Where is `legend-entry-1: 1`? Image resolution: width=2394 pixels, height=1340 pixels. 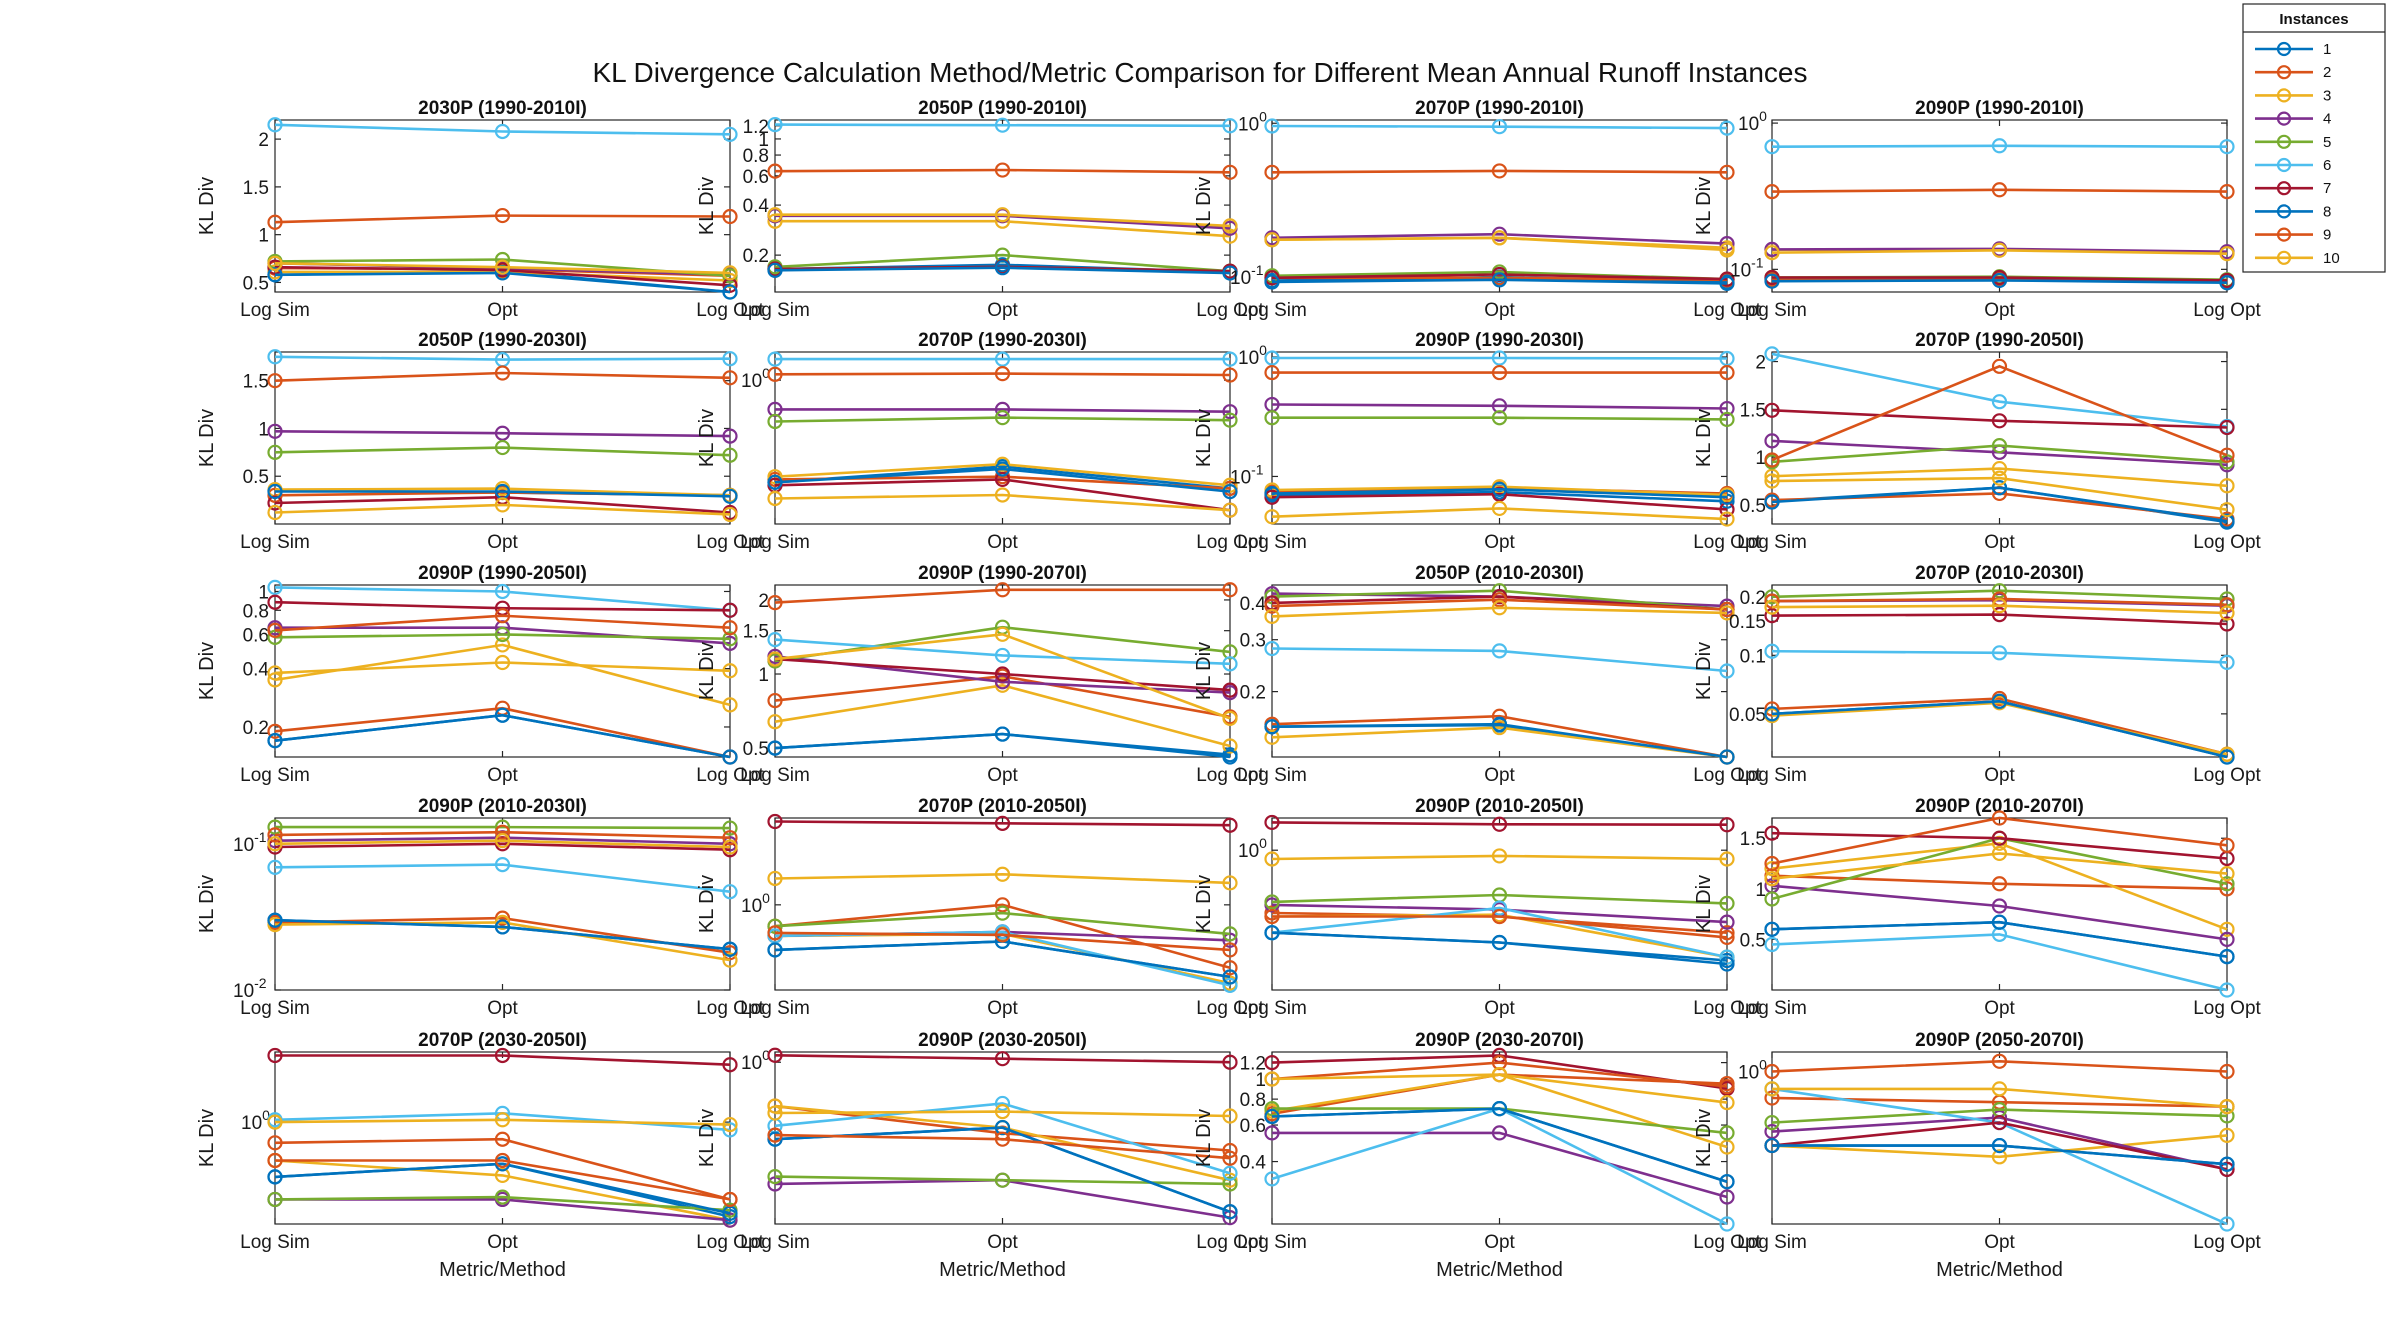
legend-entry-1: 1 is located at coordinates (2293, 49).